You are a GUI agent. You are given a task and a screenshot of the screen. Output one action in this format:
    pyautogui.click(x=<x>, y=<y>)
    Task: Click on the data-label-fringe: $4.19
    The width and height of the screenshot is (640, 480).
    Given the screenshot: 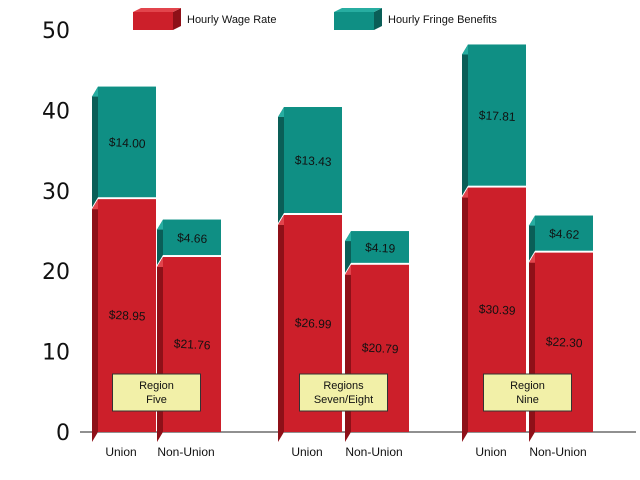 What is the action you would take?
    pyautogui.click(x=380, y=248)
    